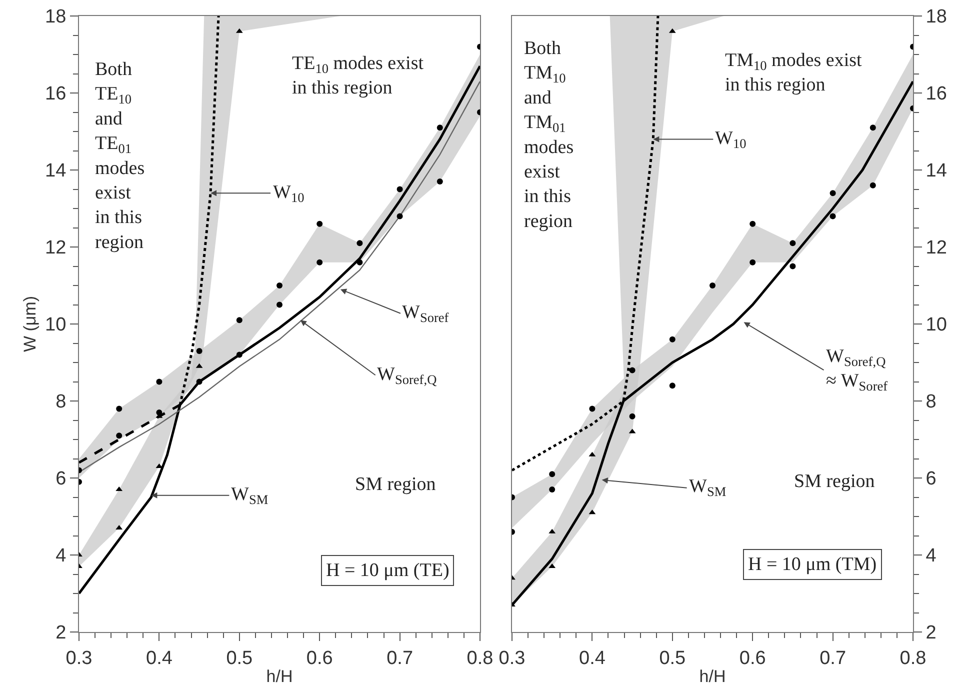 This screenshot has height=699, width=959. I want to click on annotation: W$_{Soref,Q}$, so click(407, 375).